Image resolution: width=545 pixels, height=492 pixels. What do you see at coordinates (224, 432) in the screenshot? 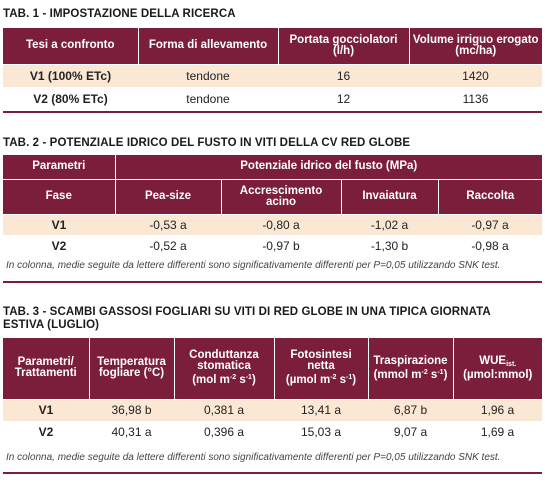
I see `tab3-cell: 0,396 a` at bounding box center [224, 432].